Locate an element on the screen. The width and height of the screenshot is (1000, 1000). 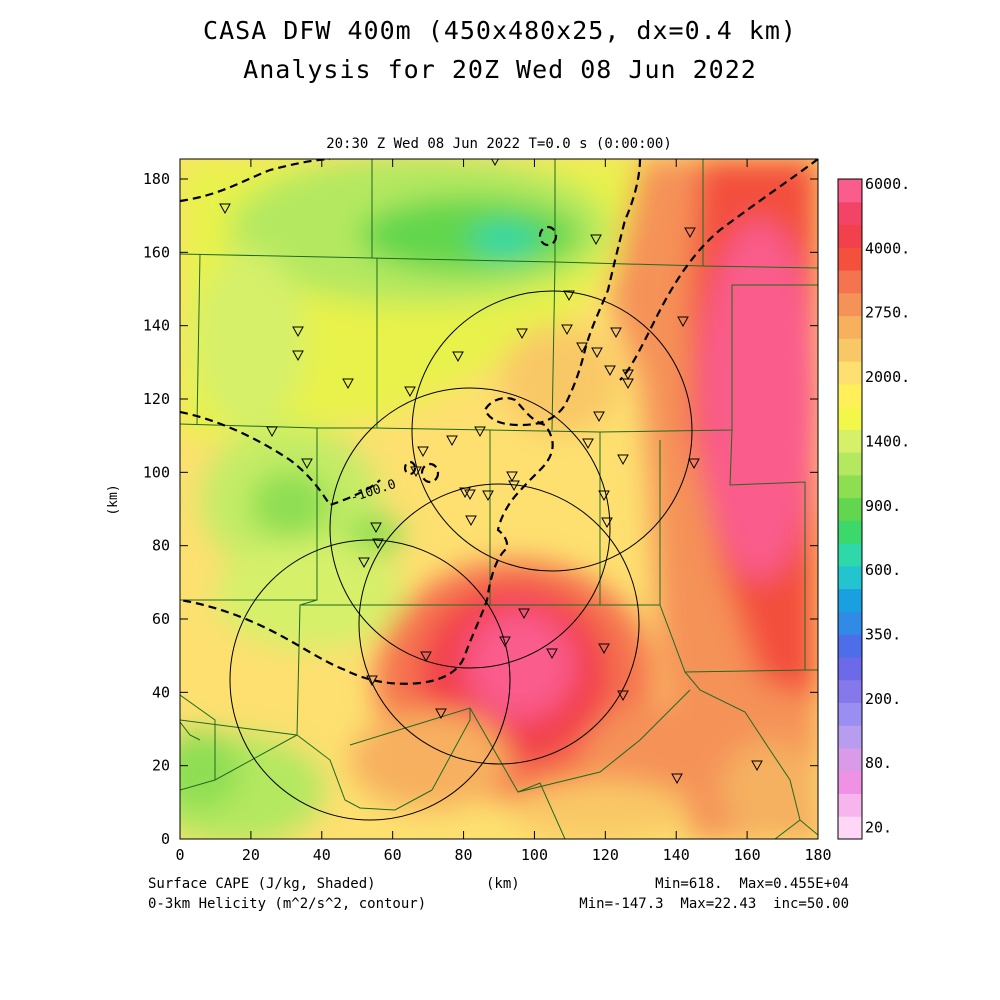
y-tick-label: 100 is located at coordinates (156, 472).